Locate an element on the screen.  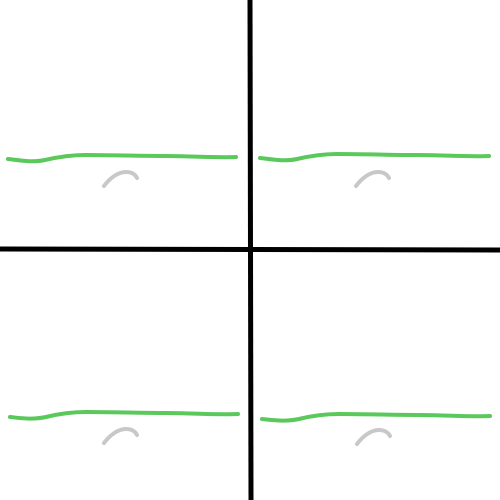
horizontal-divider is located at coordinates (250, 249).